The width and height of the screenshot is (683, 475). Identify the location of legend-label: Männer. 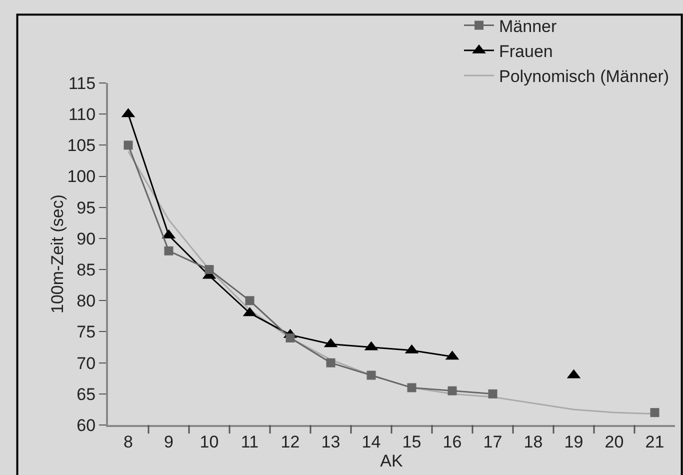
(528, 26).